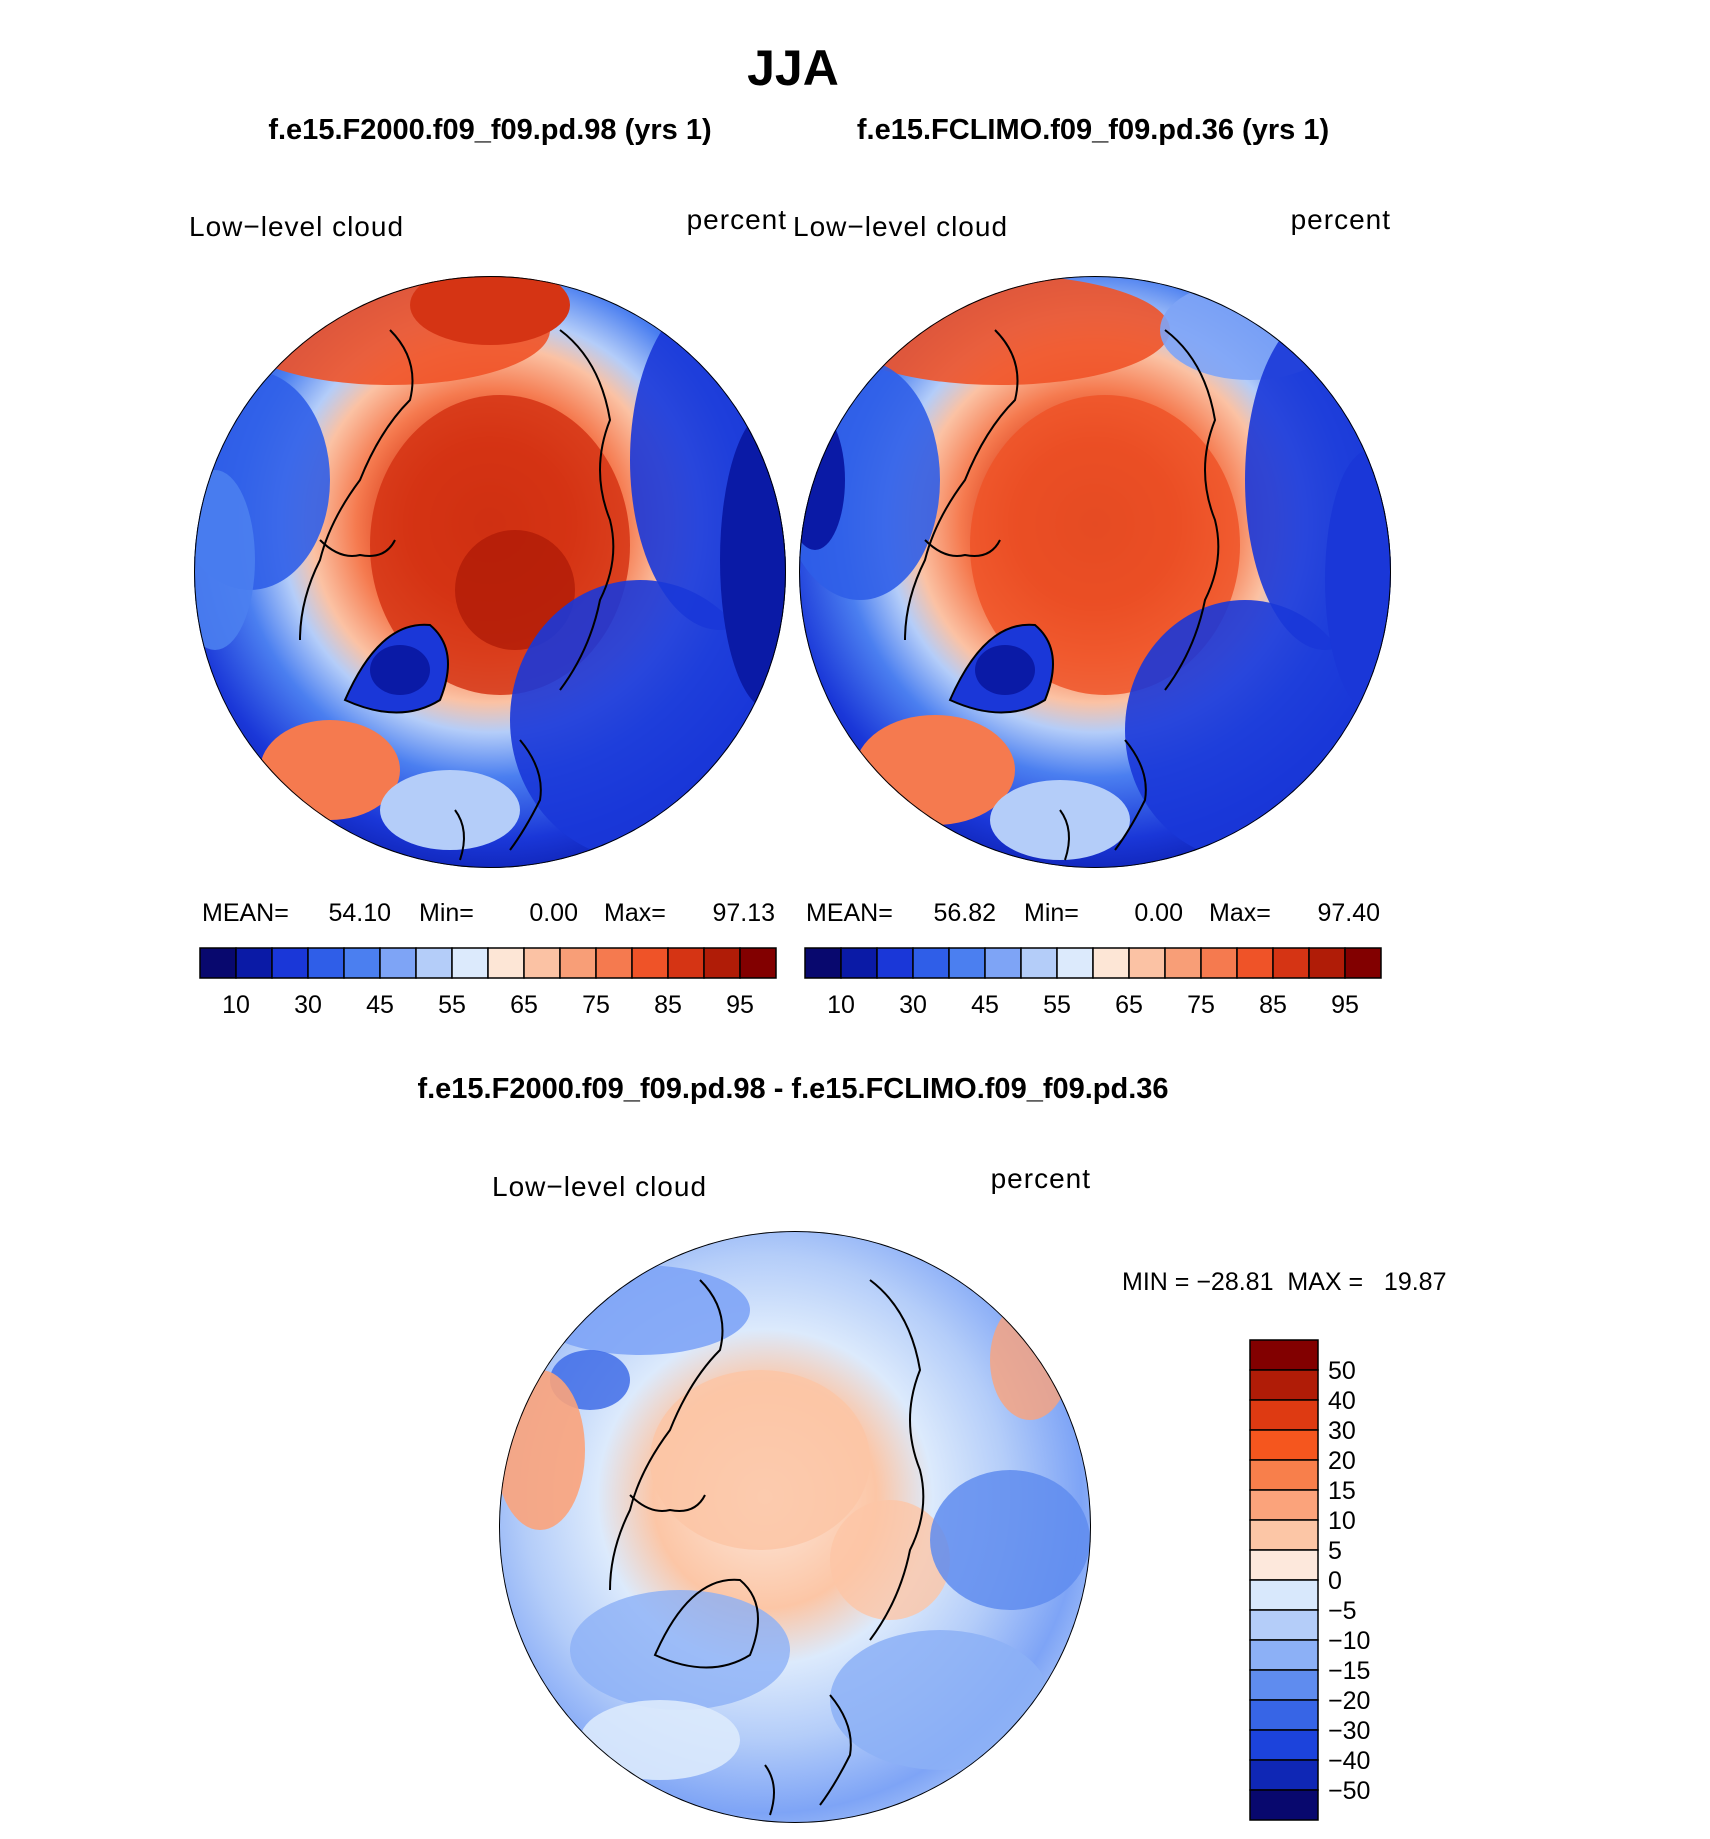 The image size is (1710, 1839). What do you see at coordinates (1158, 913) in the screenshot?
I see `panel2-min: 0.00` at bounding box center [1158, 913].